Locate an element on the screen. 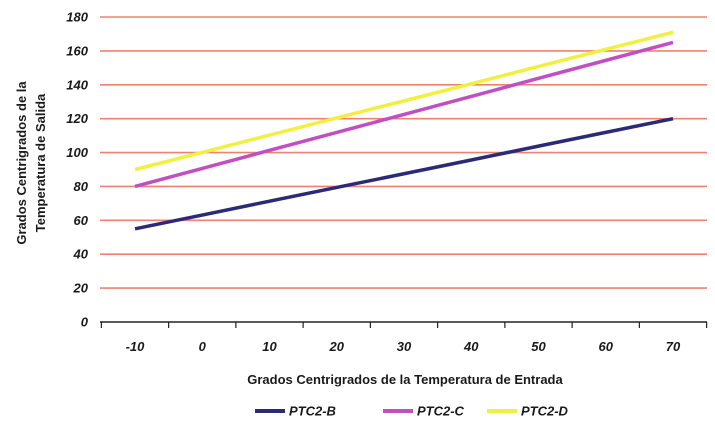 This screenshot has height=422, width=715. x-tick-label: 50 is located at coordinates (538, 346).